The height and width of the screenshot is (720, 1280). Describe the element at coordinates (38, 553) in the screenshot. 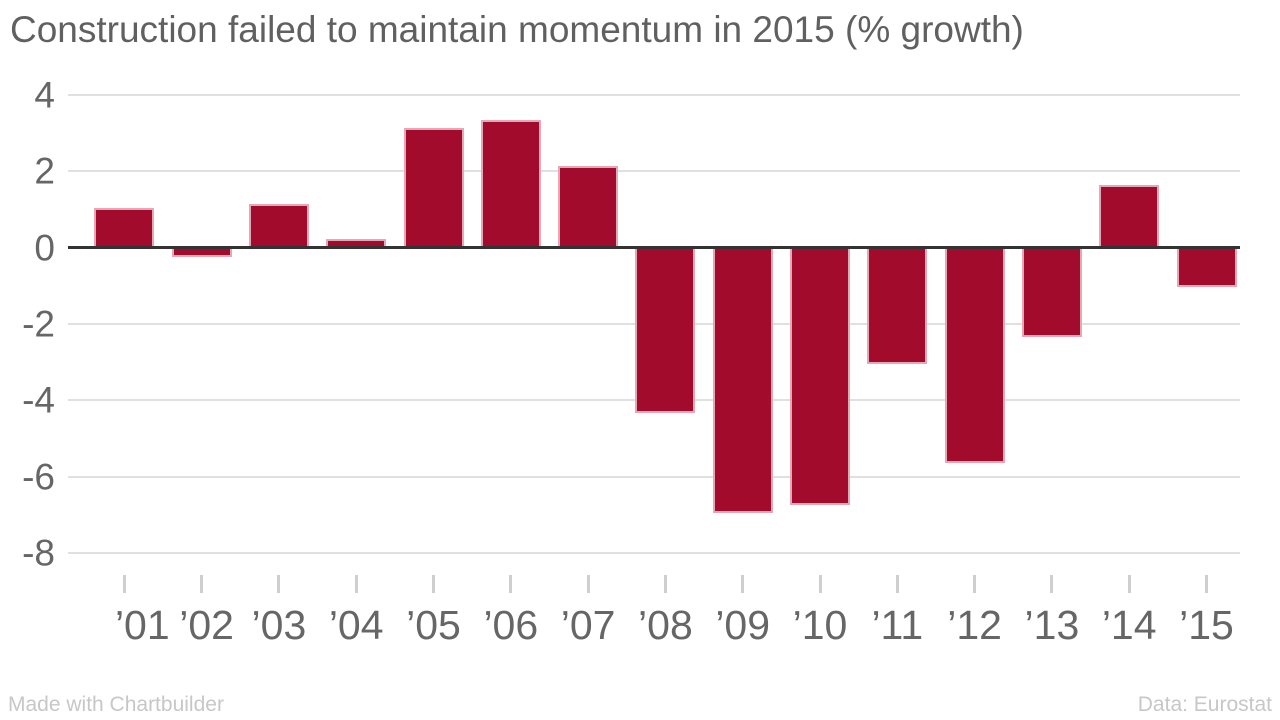

I see `y-tick-label: -8` at that location.